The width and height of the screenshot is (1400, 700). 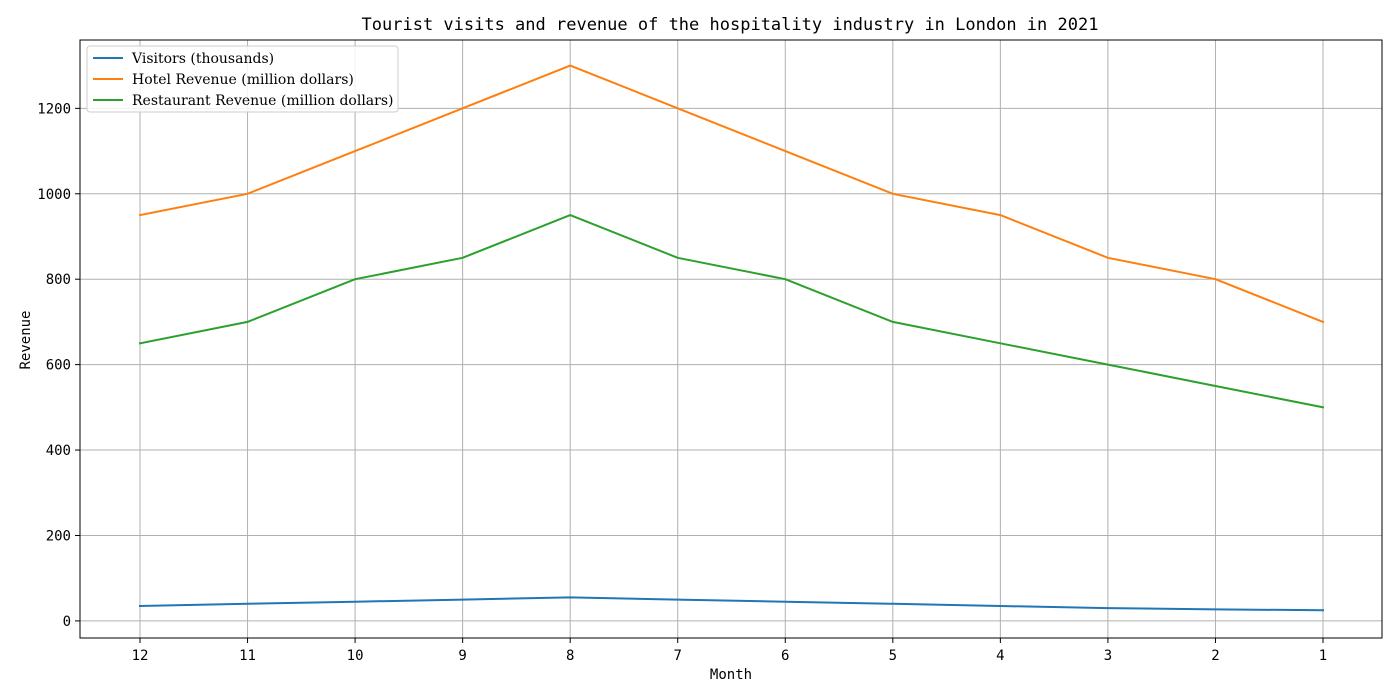 What do you see at coordinates (67, 622) in the screenshot?
I see `y-tick-label: 0` at bounding box center [67, 622].